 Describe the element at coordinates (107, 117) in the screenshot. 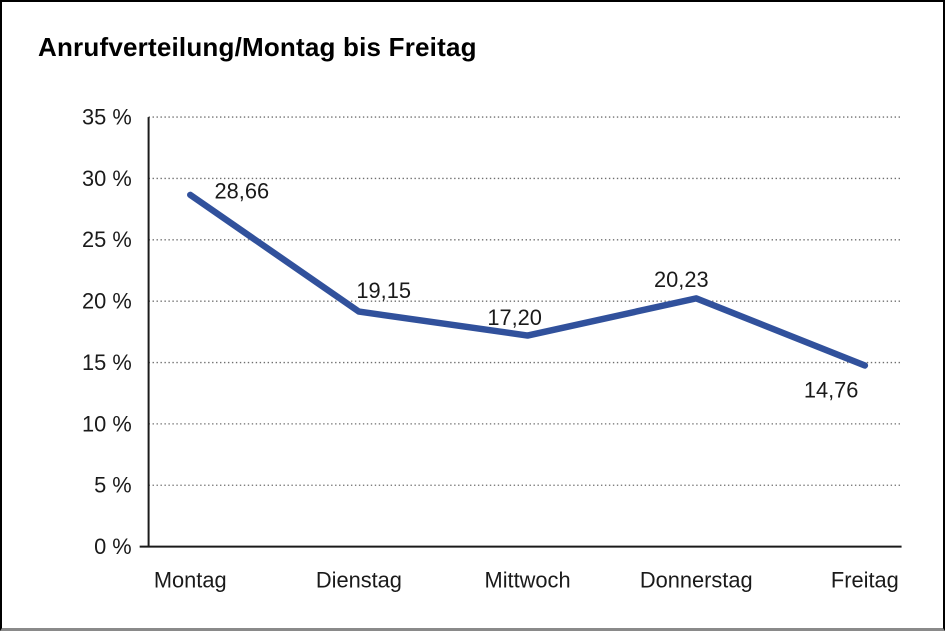

I see `y-axis-label: 35 %` at that location.